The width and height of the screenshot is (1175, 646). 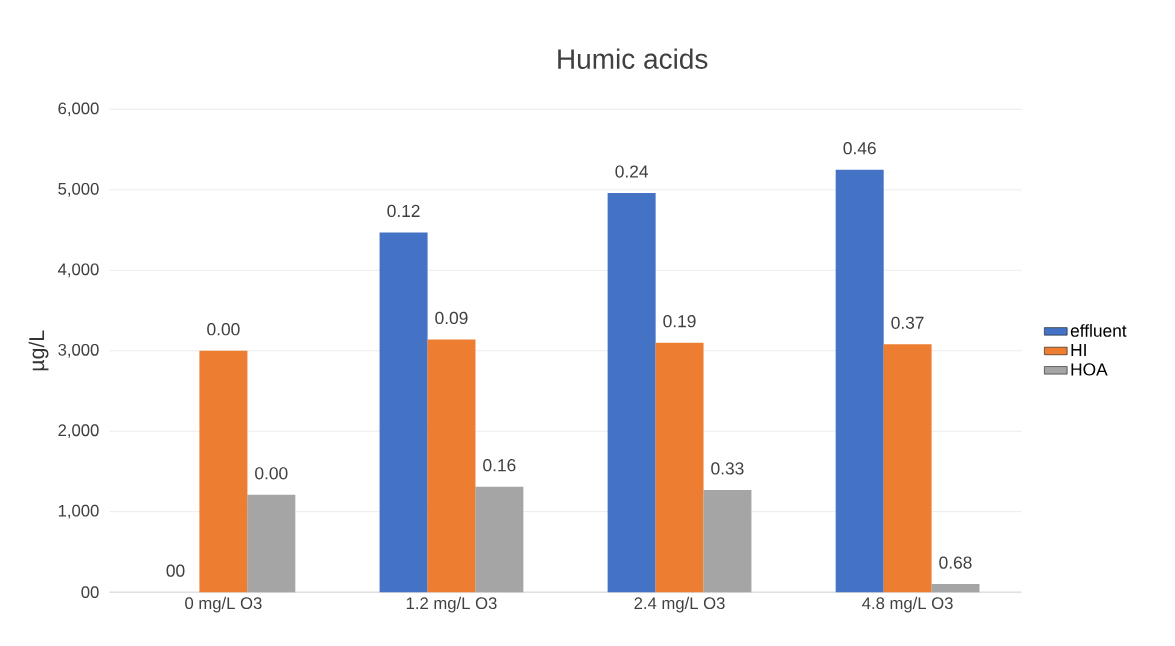 What do you see at coordinates (78, 351) in the screenshot?
I see `y-tick-label: 3,000` at bounding box center [78, 351].